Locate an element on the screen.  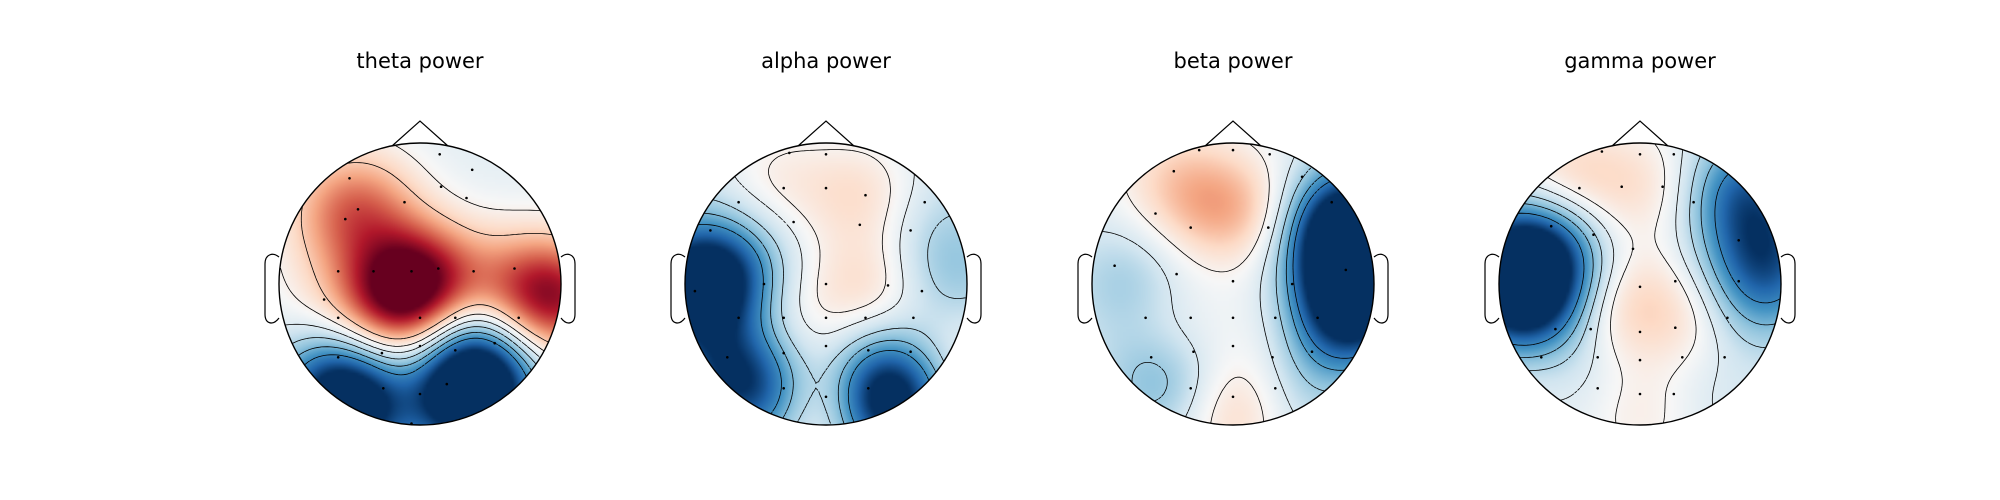
topomap-panel: beta power is located at coordinates (1233, 237).